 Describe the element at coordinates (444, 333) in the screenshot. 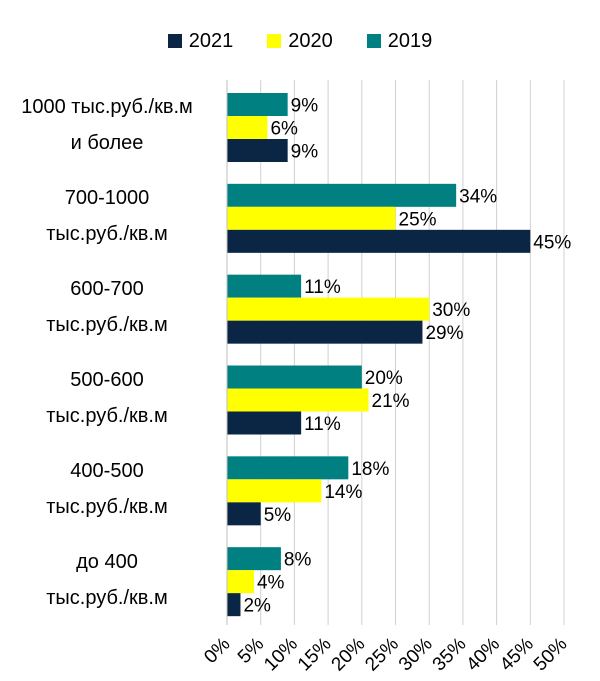

I see `data-label: 29%` at that location.